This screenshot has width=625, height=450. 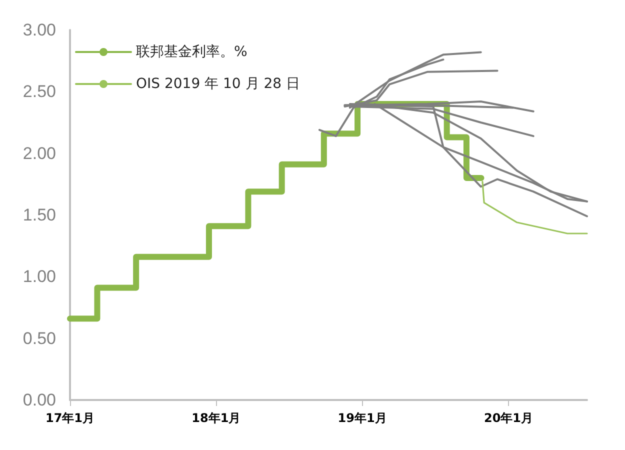 I want to click on x-tick-label: 20年1月, so click(x=509, y=418).